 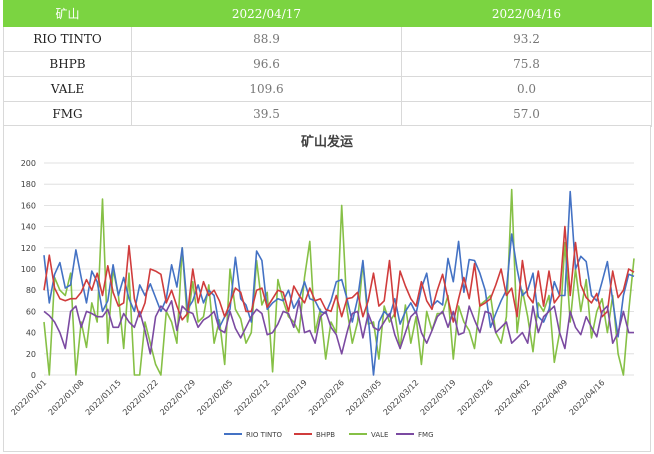 What do you see at coordinates (28, 184) in the screenshot?
I see `y-tick-label: 180` at bounding box center [28, 184].